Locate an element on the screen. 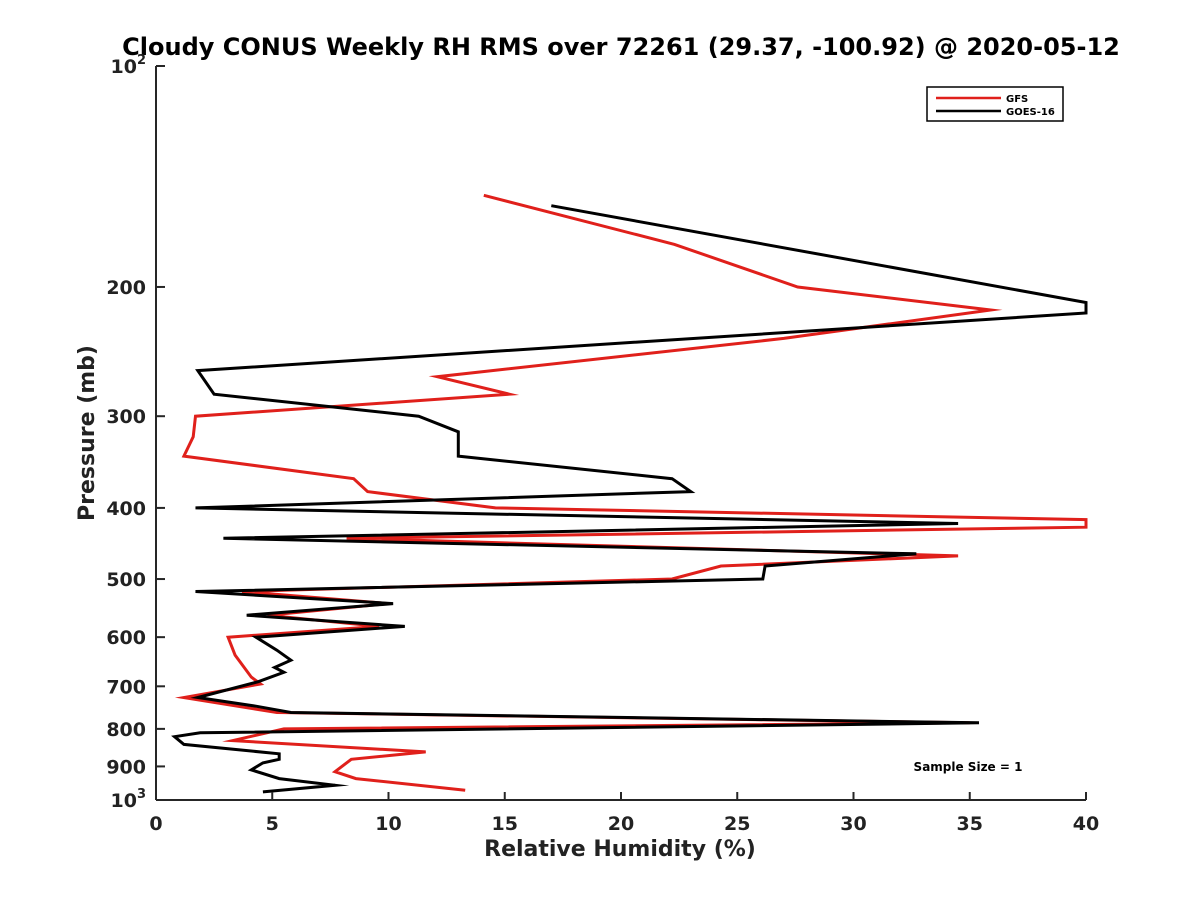 The height and width of the screenshot is (900, 1200). x-tick-label: 35 is located at coordinates (970, 824).